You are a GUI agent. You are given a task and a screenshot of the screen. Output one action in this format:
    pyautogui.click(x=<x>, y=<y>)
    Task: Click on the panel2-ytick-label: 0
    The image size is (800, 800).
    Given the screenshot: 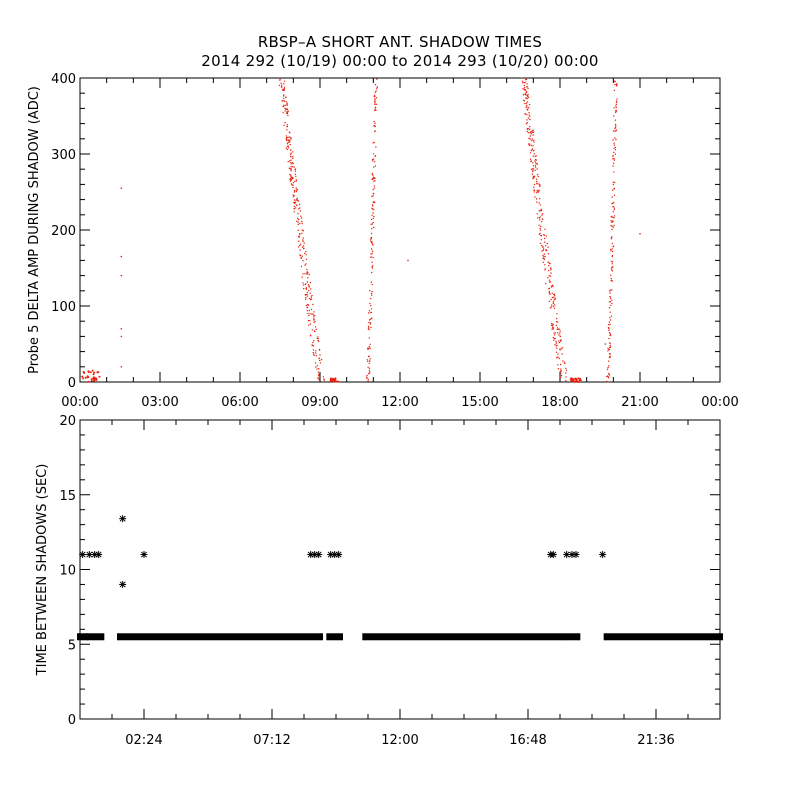 What is the action you would take?
    pyautogui.click(x=72, y=720)
    